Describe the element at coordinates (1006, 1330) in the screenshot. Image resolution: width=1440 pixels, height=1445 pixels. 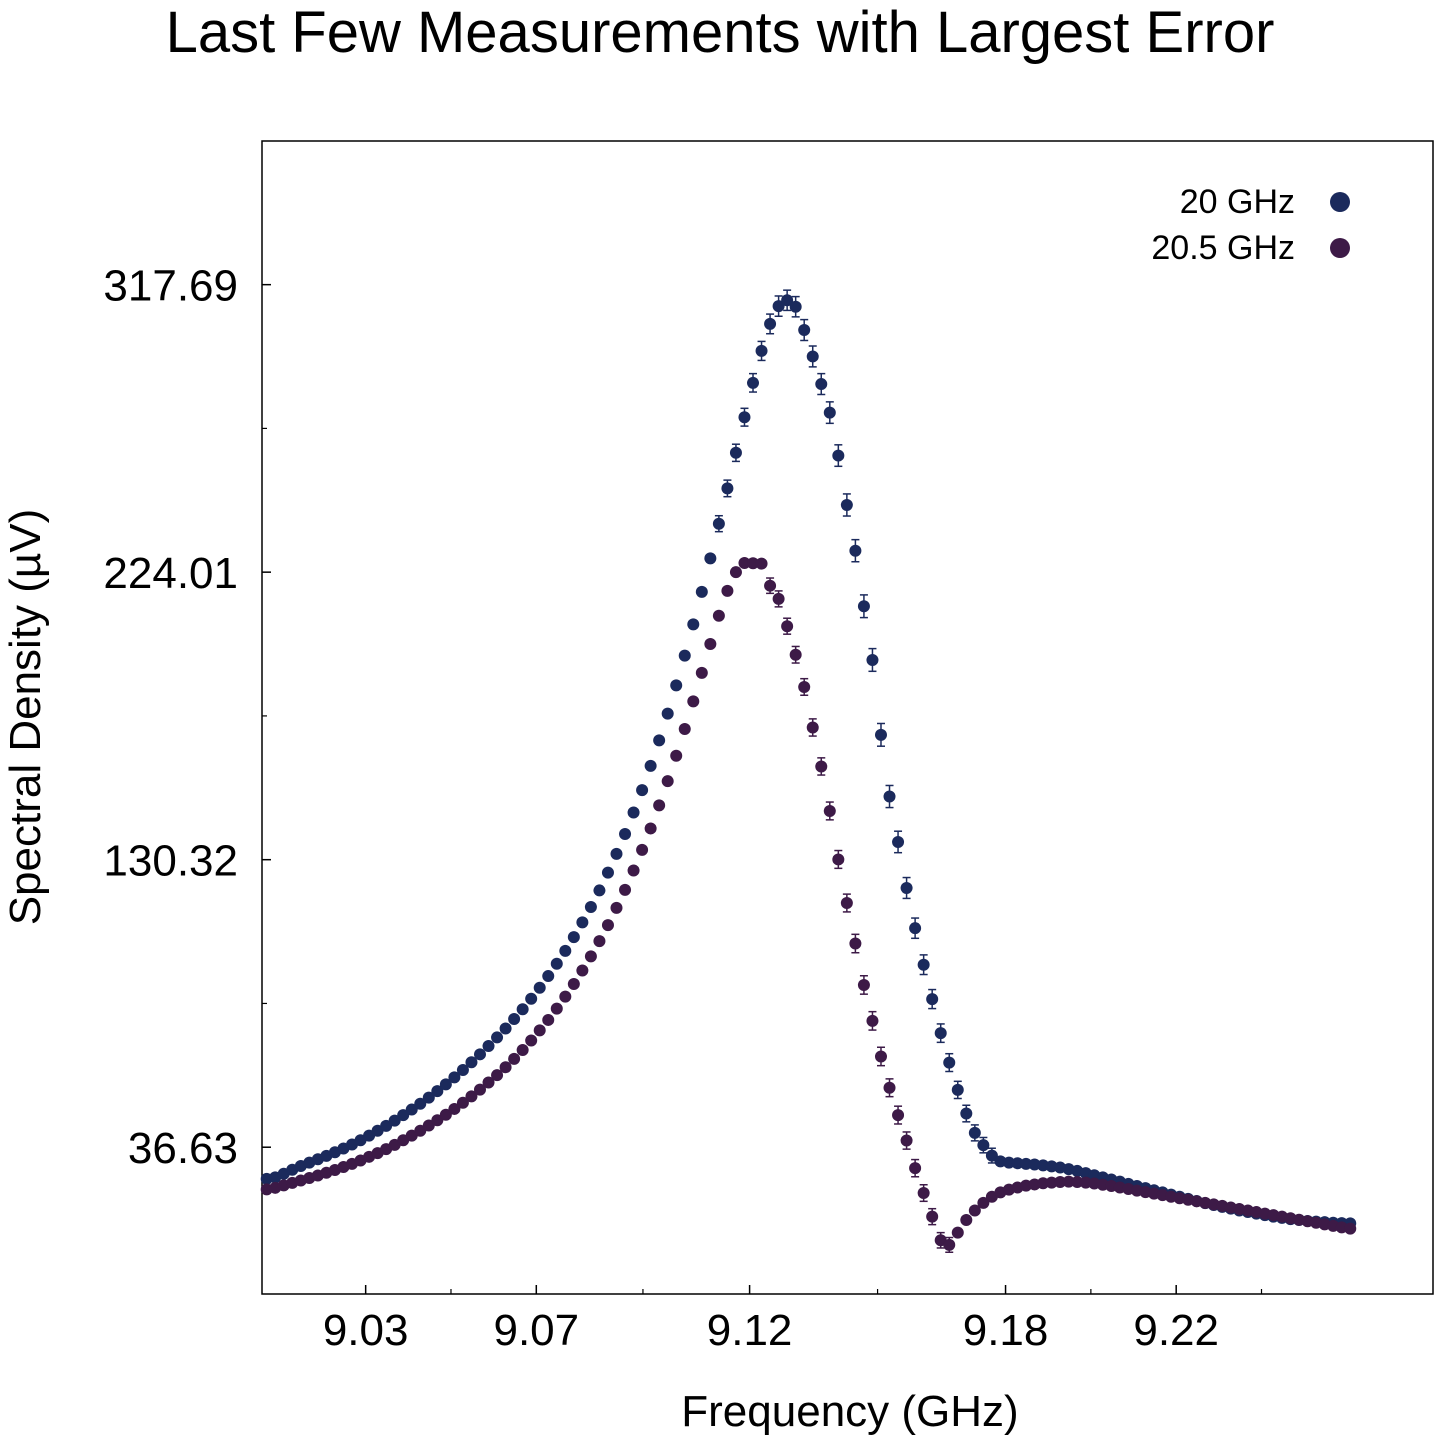
I see `x-tick-label: 9.18` at that location.